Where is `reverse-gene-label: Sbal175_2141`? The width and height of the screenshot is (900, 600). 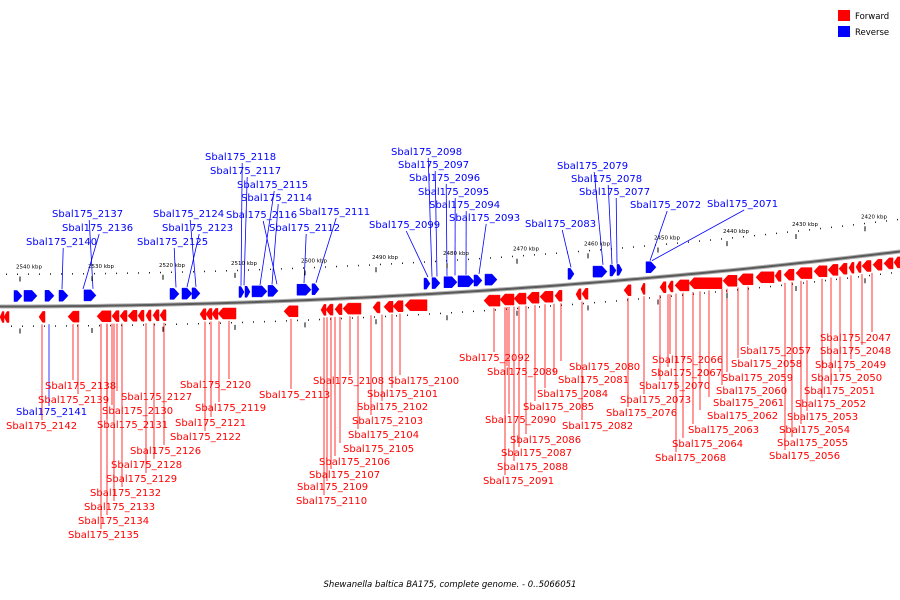 reverse-gene-label: Sbal175_2141 is located at coordinates (51, 412).